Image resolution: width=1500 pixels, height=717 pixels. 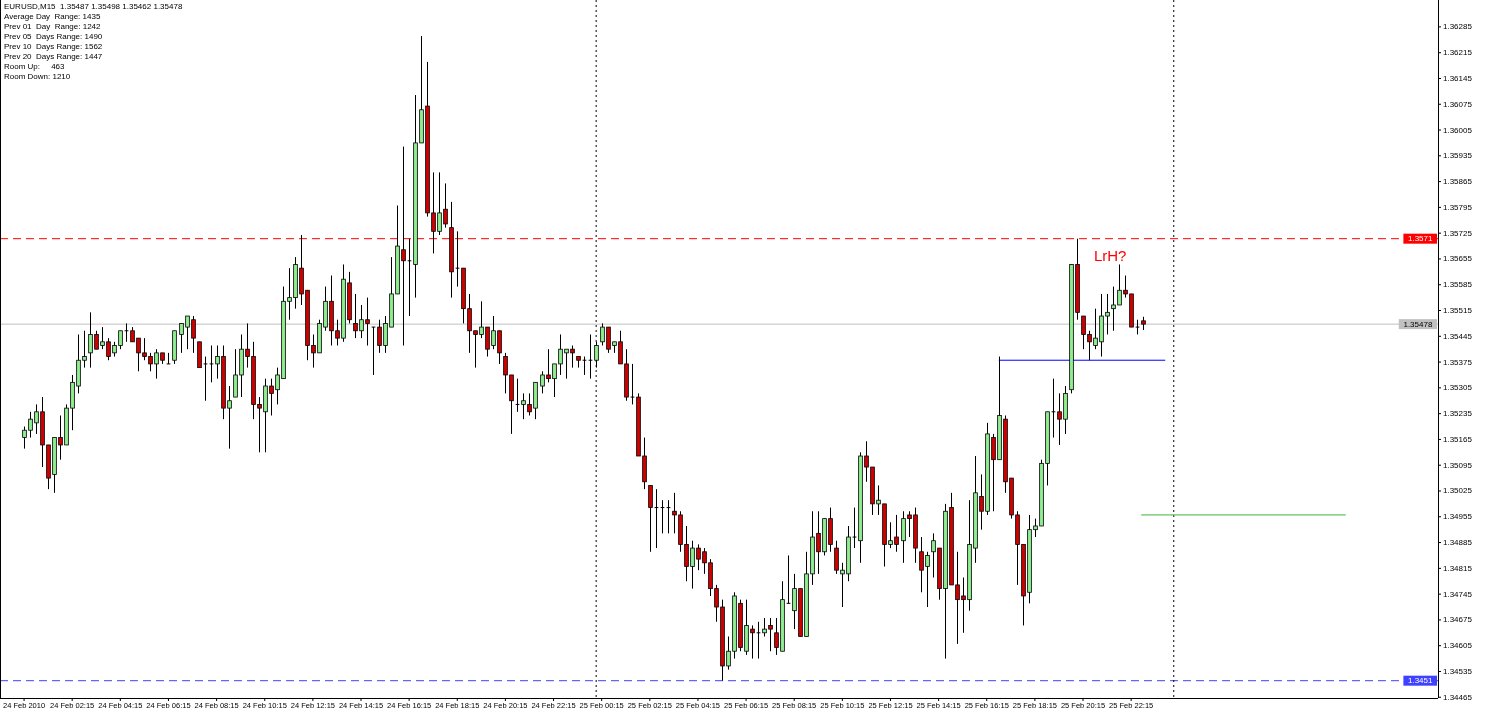 I want to click on y-tick-label: 1.34955, so click(x=1458, y=517).